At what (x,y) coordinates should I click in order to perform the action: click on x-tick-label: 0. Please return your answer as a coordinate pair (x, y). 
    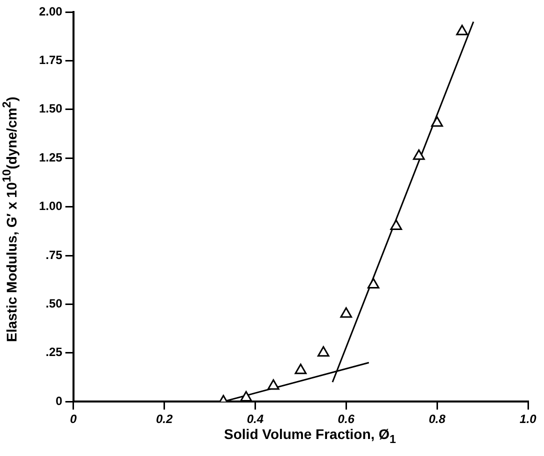
    Looking at the image, I should click on (74, 419).